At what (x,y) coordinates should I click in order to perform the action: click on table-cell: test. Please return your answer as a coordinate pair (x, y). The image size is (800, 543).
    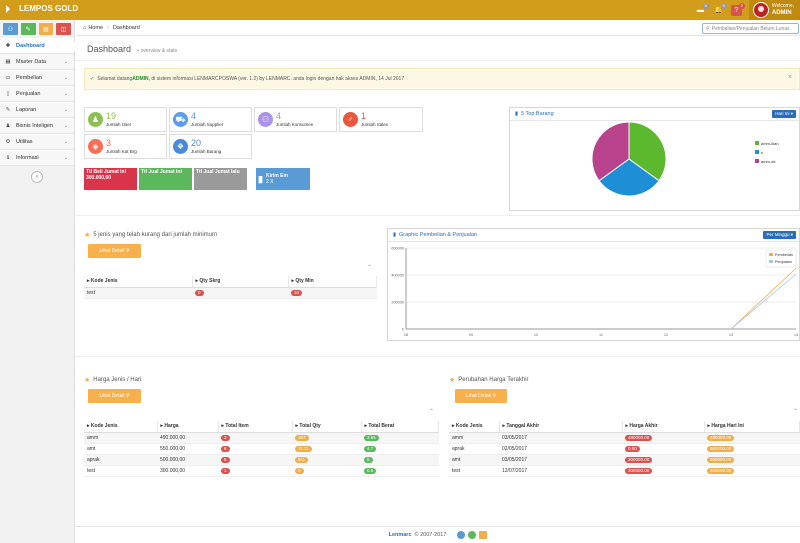
    Looking at the image, I should click on (474, 471).